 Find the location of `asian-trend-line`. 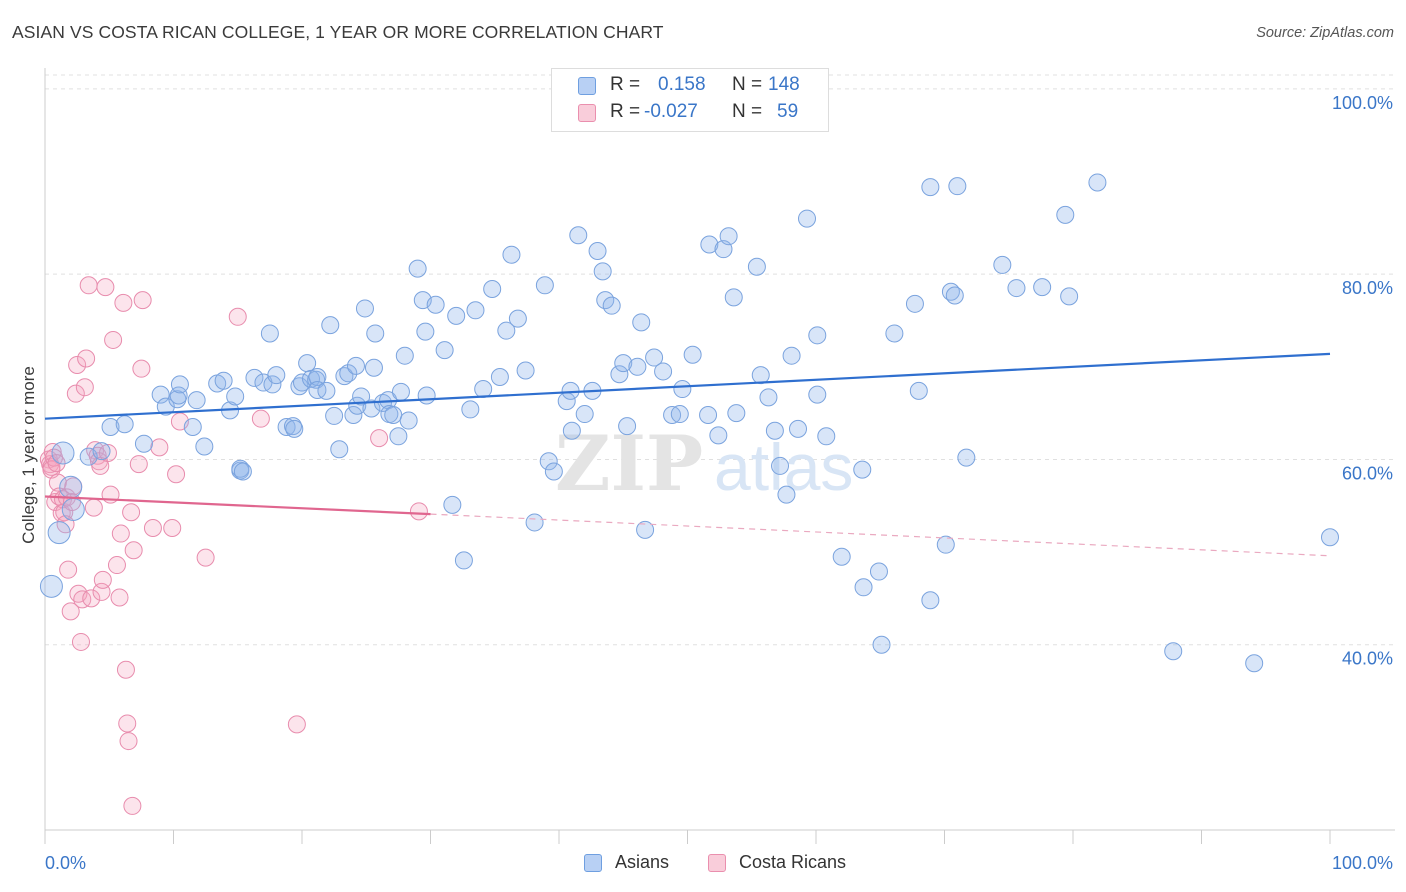

asian-trend-line is located at coordinates (687, 386).